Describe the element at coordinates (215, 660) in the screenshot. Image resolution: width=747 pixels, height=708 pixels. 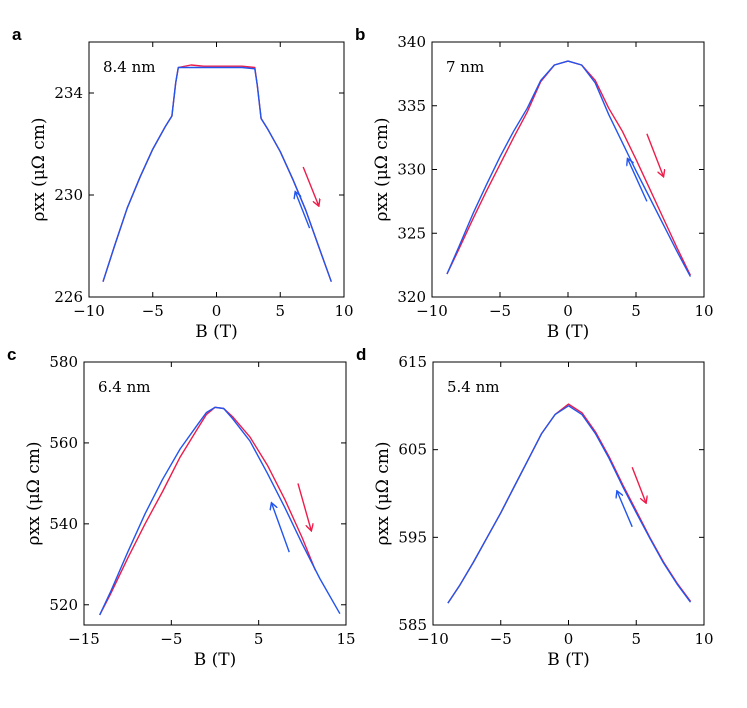
I see `panel-c-x-axis-label: B (T)` at that location.